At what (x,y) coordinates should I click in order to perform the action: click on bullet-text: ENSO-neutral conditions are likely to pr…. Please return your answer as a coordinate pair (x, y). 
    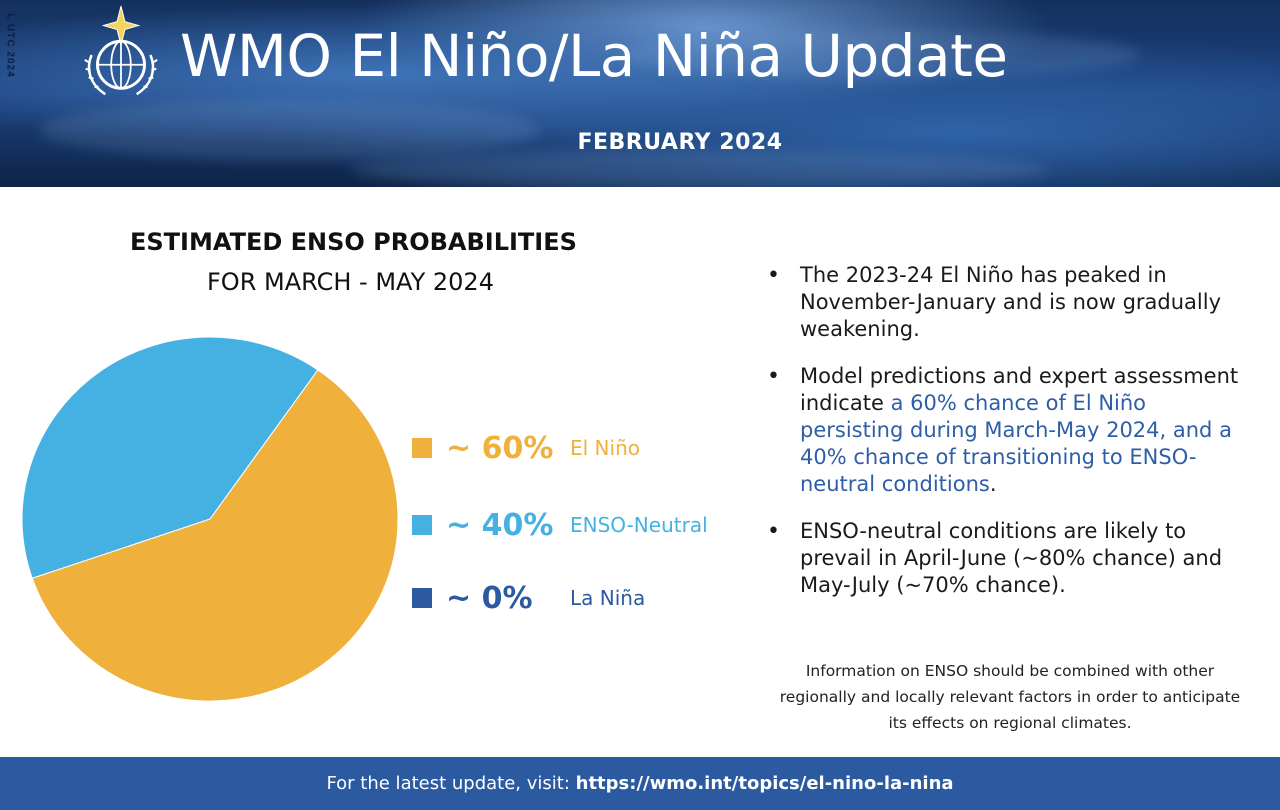
    Looking at the image, I should click on (1011, 558).